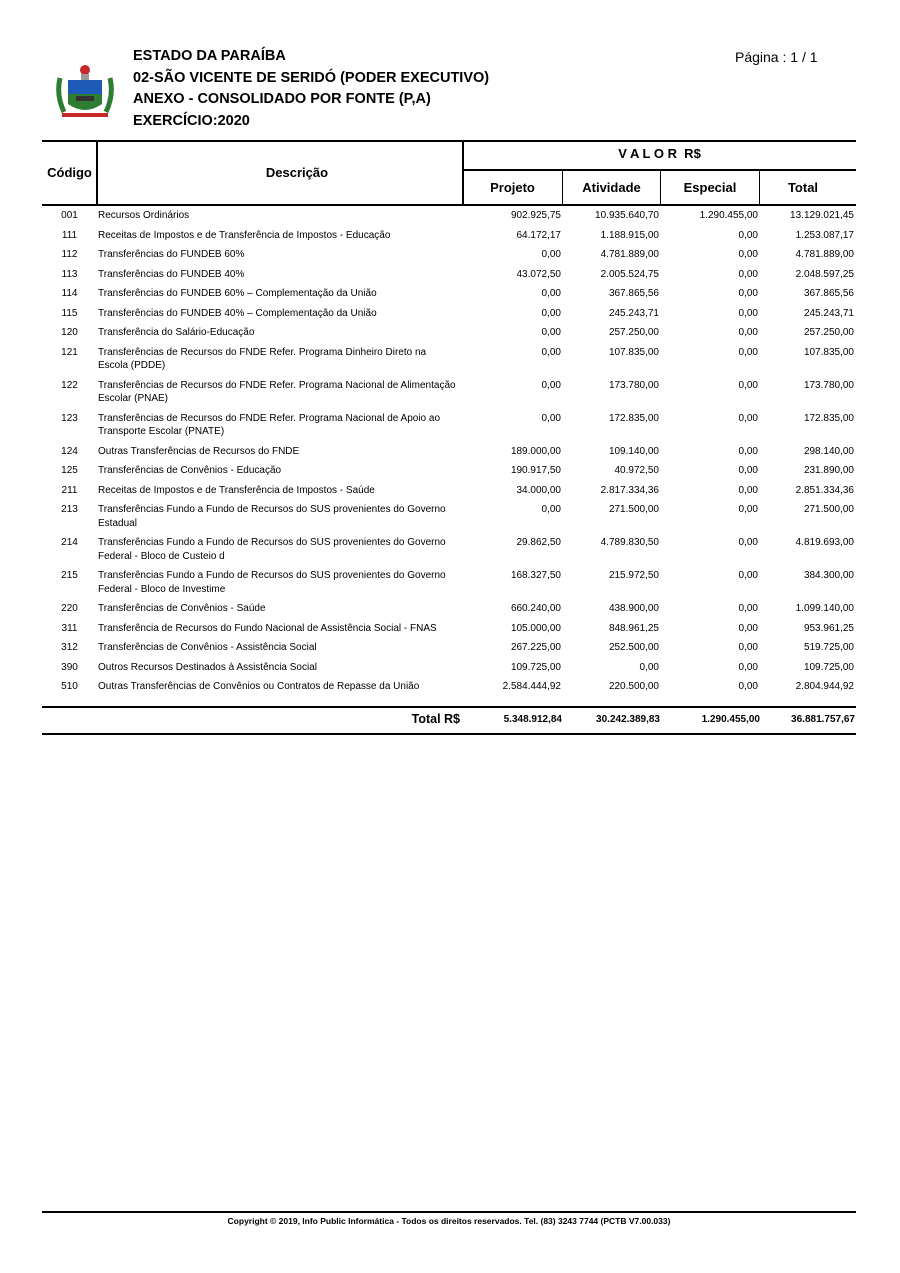 Image resolution: width=900 pixels, height=1273 pixels. What do you see at coordinates (144, 215) in the screenshot?
I see `cell-descricao: Recursos Ordinários` at bounding box center [144, 215].